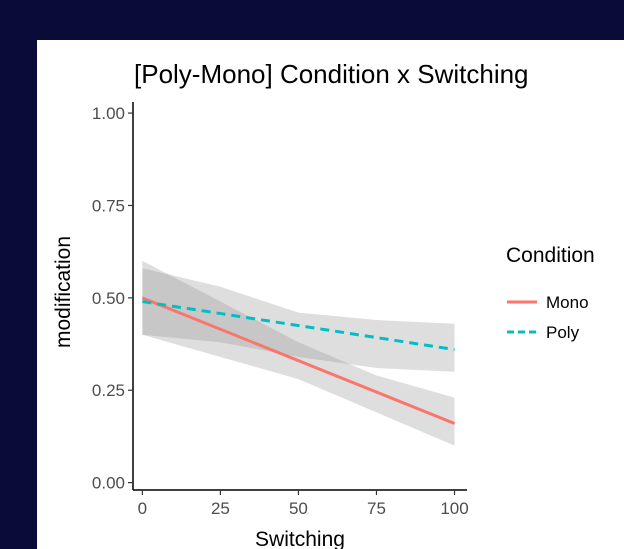 The height and width of the screenshot is (549, 624). Describe the element at coordinates (142, 508) in the screenshot. I see `x-tick-label: 0` at that location.